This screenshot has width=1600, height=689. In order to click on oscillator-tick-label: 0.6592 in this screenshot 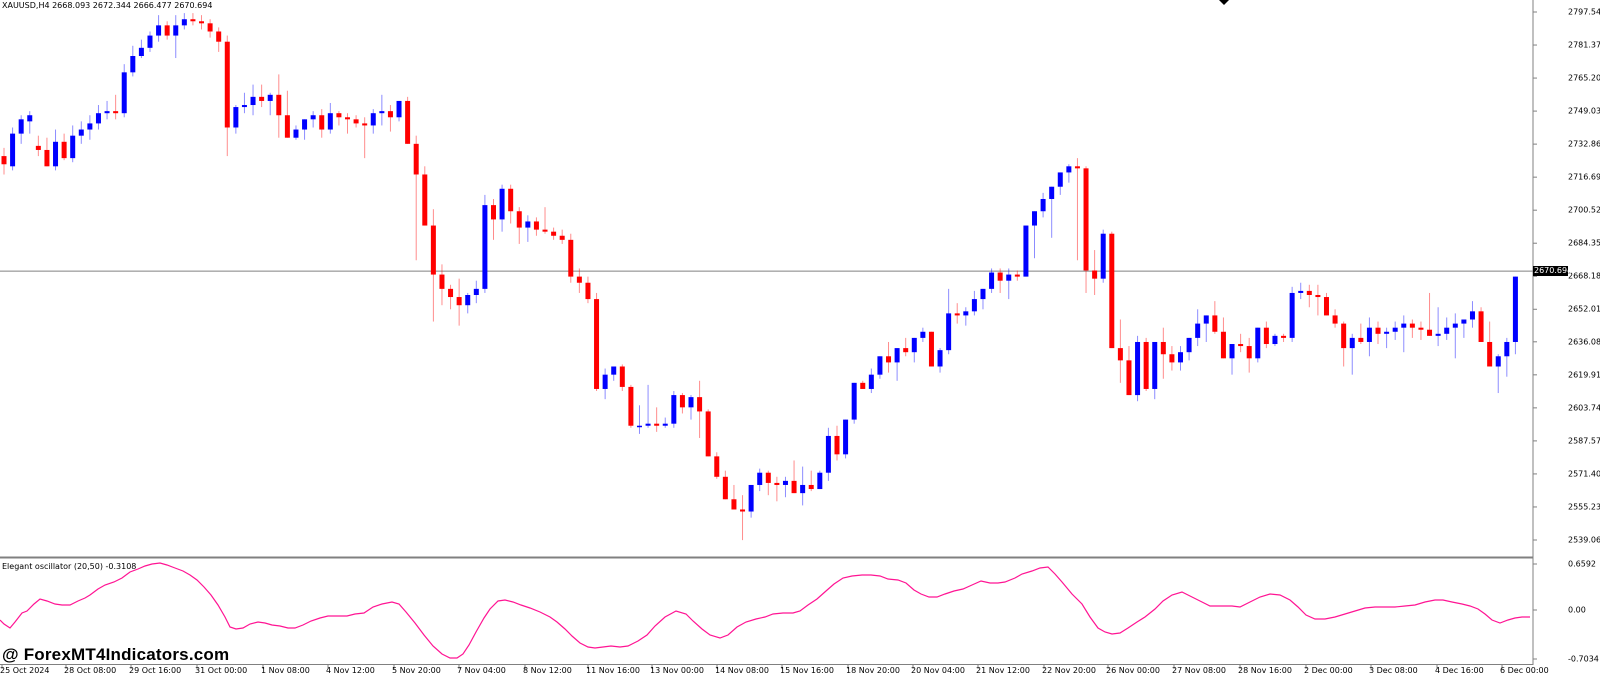, I will do `click(1582, 564)`.